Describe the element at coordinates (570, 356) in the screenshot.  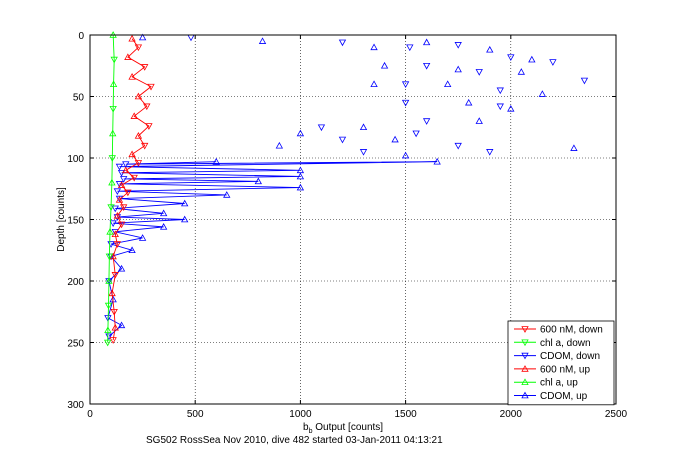
I see `legend-label: CDOM, down` at that location.